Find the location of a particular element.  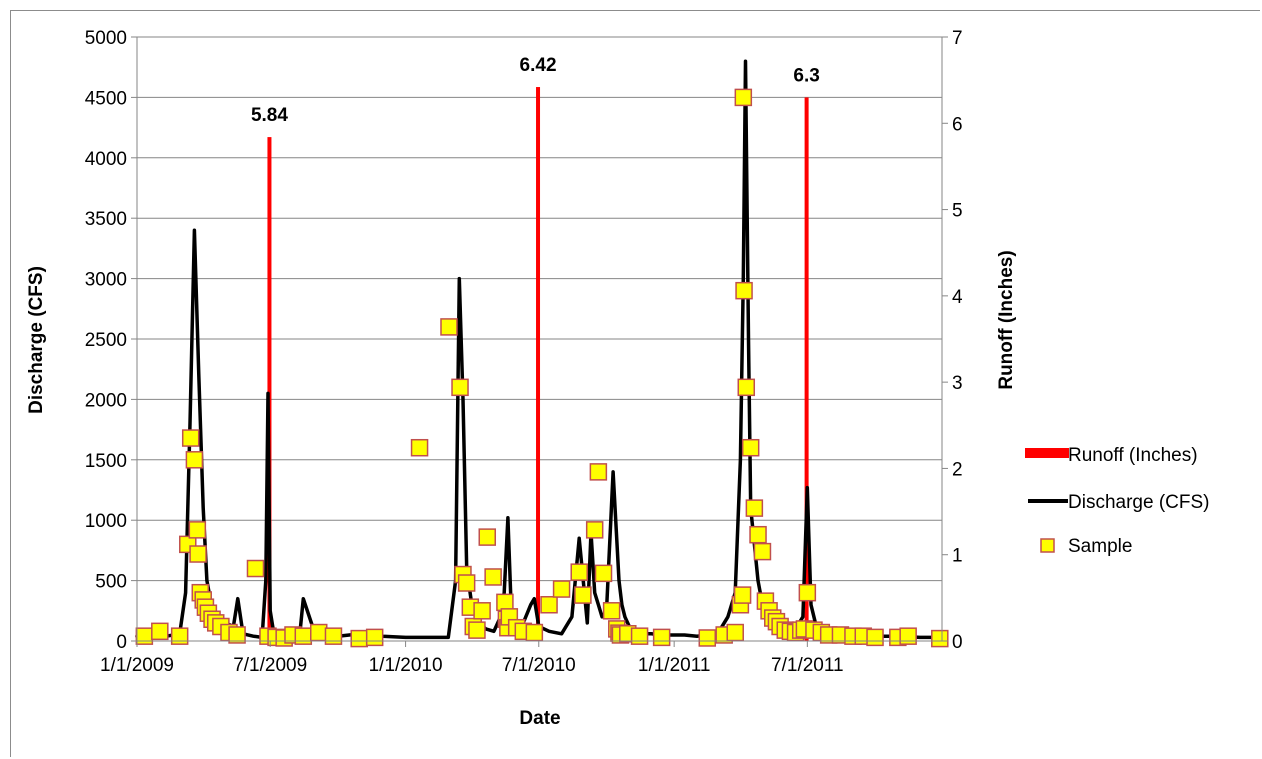

y2-tick-label: 1 is located at coordinates (957, 556).